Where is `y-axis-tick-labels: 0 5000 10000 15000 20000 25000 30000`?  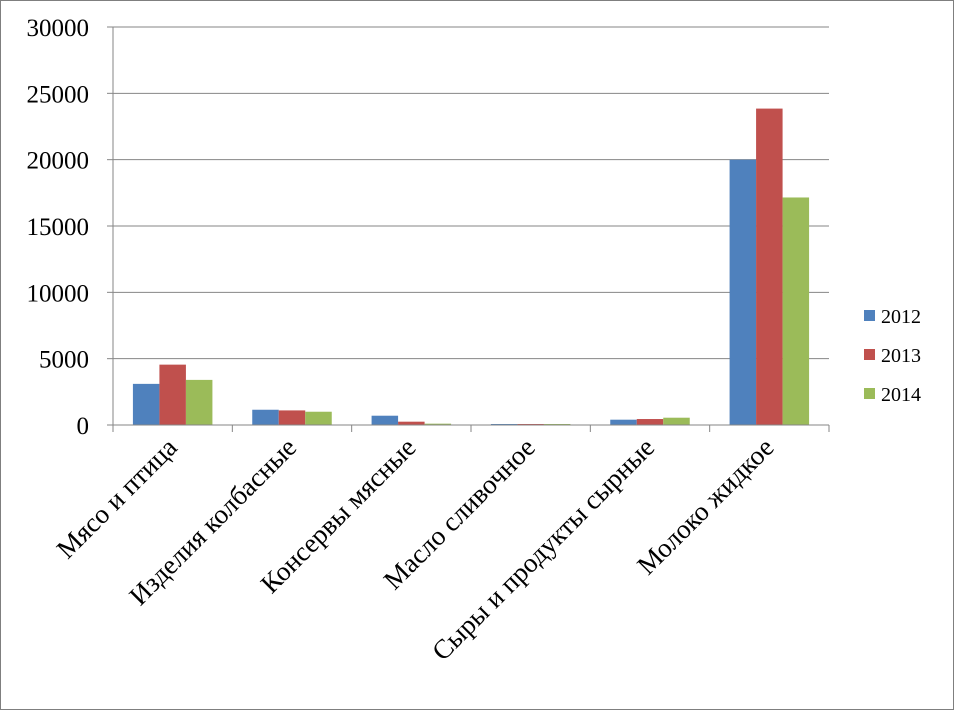
y-axis-tick-labels: 0 5000 10000 15000 20000 25000 30000 is located at coordinates (58, 227).